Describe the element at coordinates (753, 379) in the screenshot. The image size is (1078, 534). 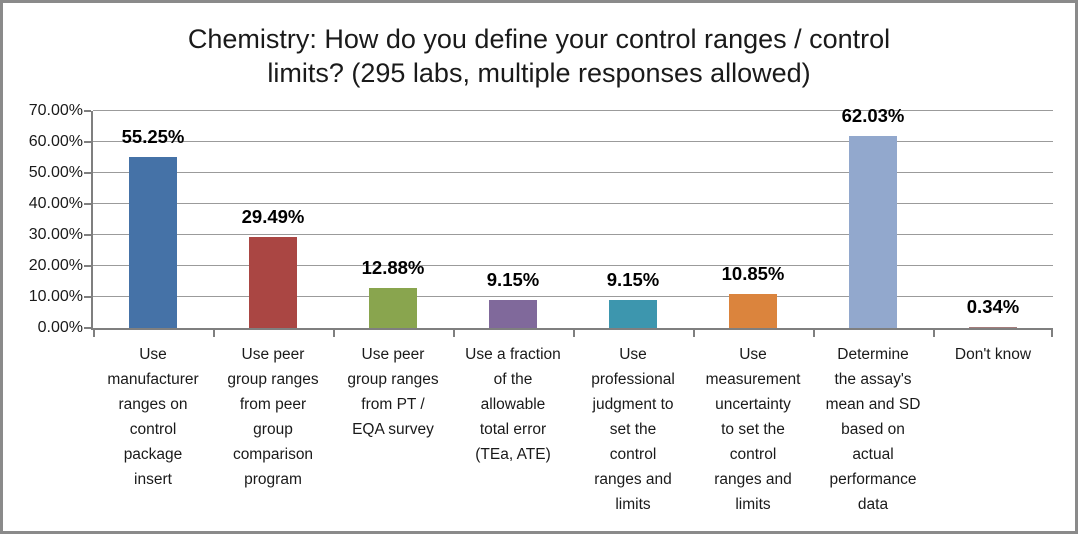
I see `x-category-label-line: measurement` at that location.